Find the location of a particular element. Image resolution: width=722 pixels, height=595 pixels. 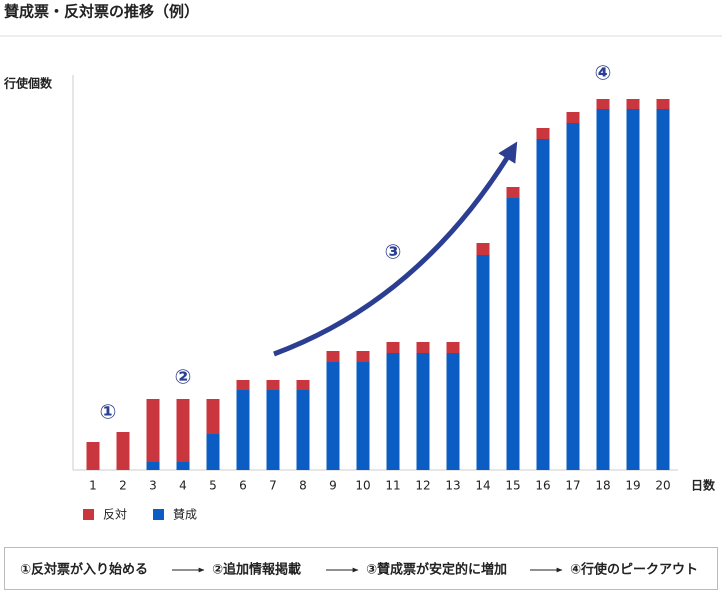

chart-title: 賛成票・反対票の推移（例） is located at coordinates (101, 12).